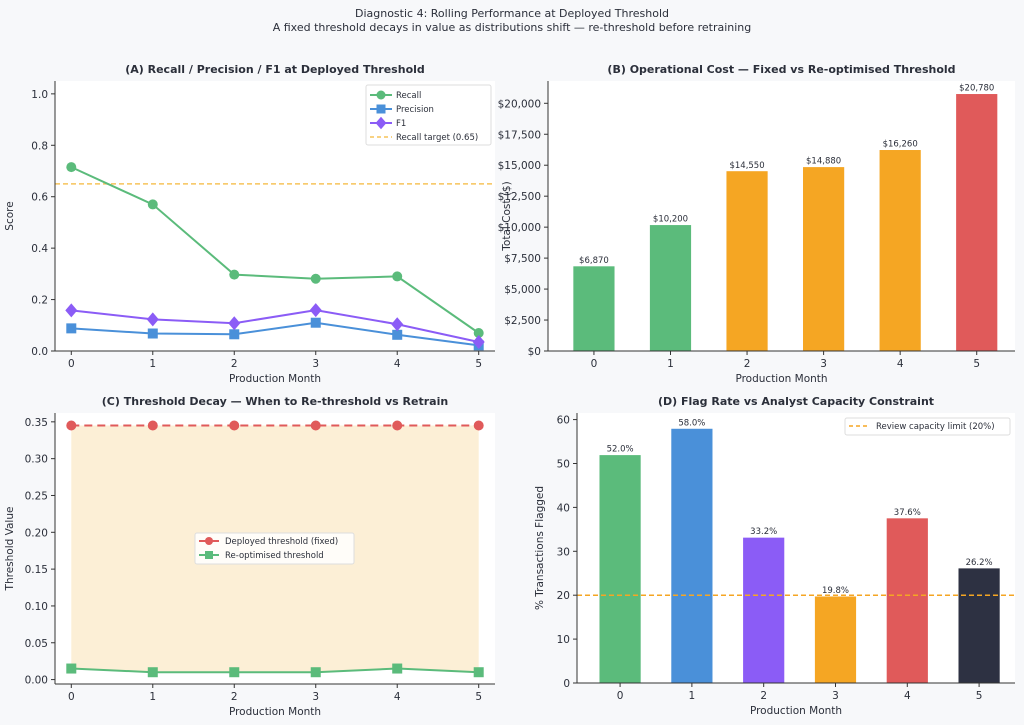 The image size is (1024, 725). What do you see at coordinates (522, 259) in the screenshot?
I see `y-tick-label: $7,500` at bounding box center [522, 259].